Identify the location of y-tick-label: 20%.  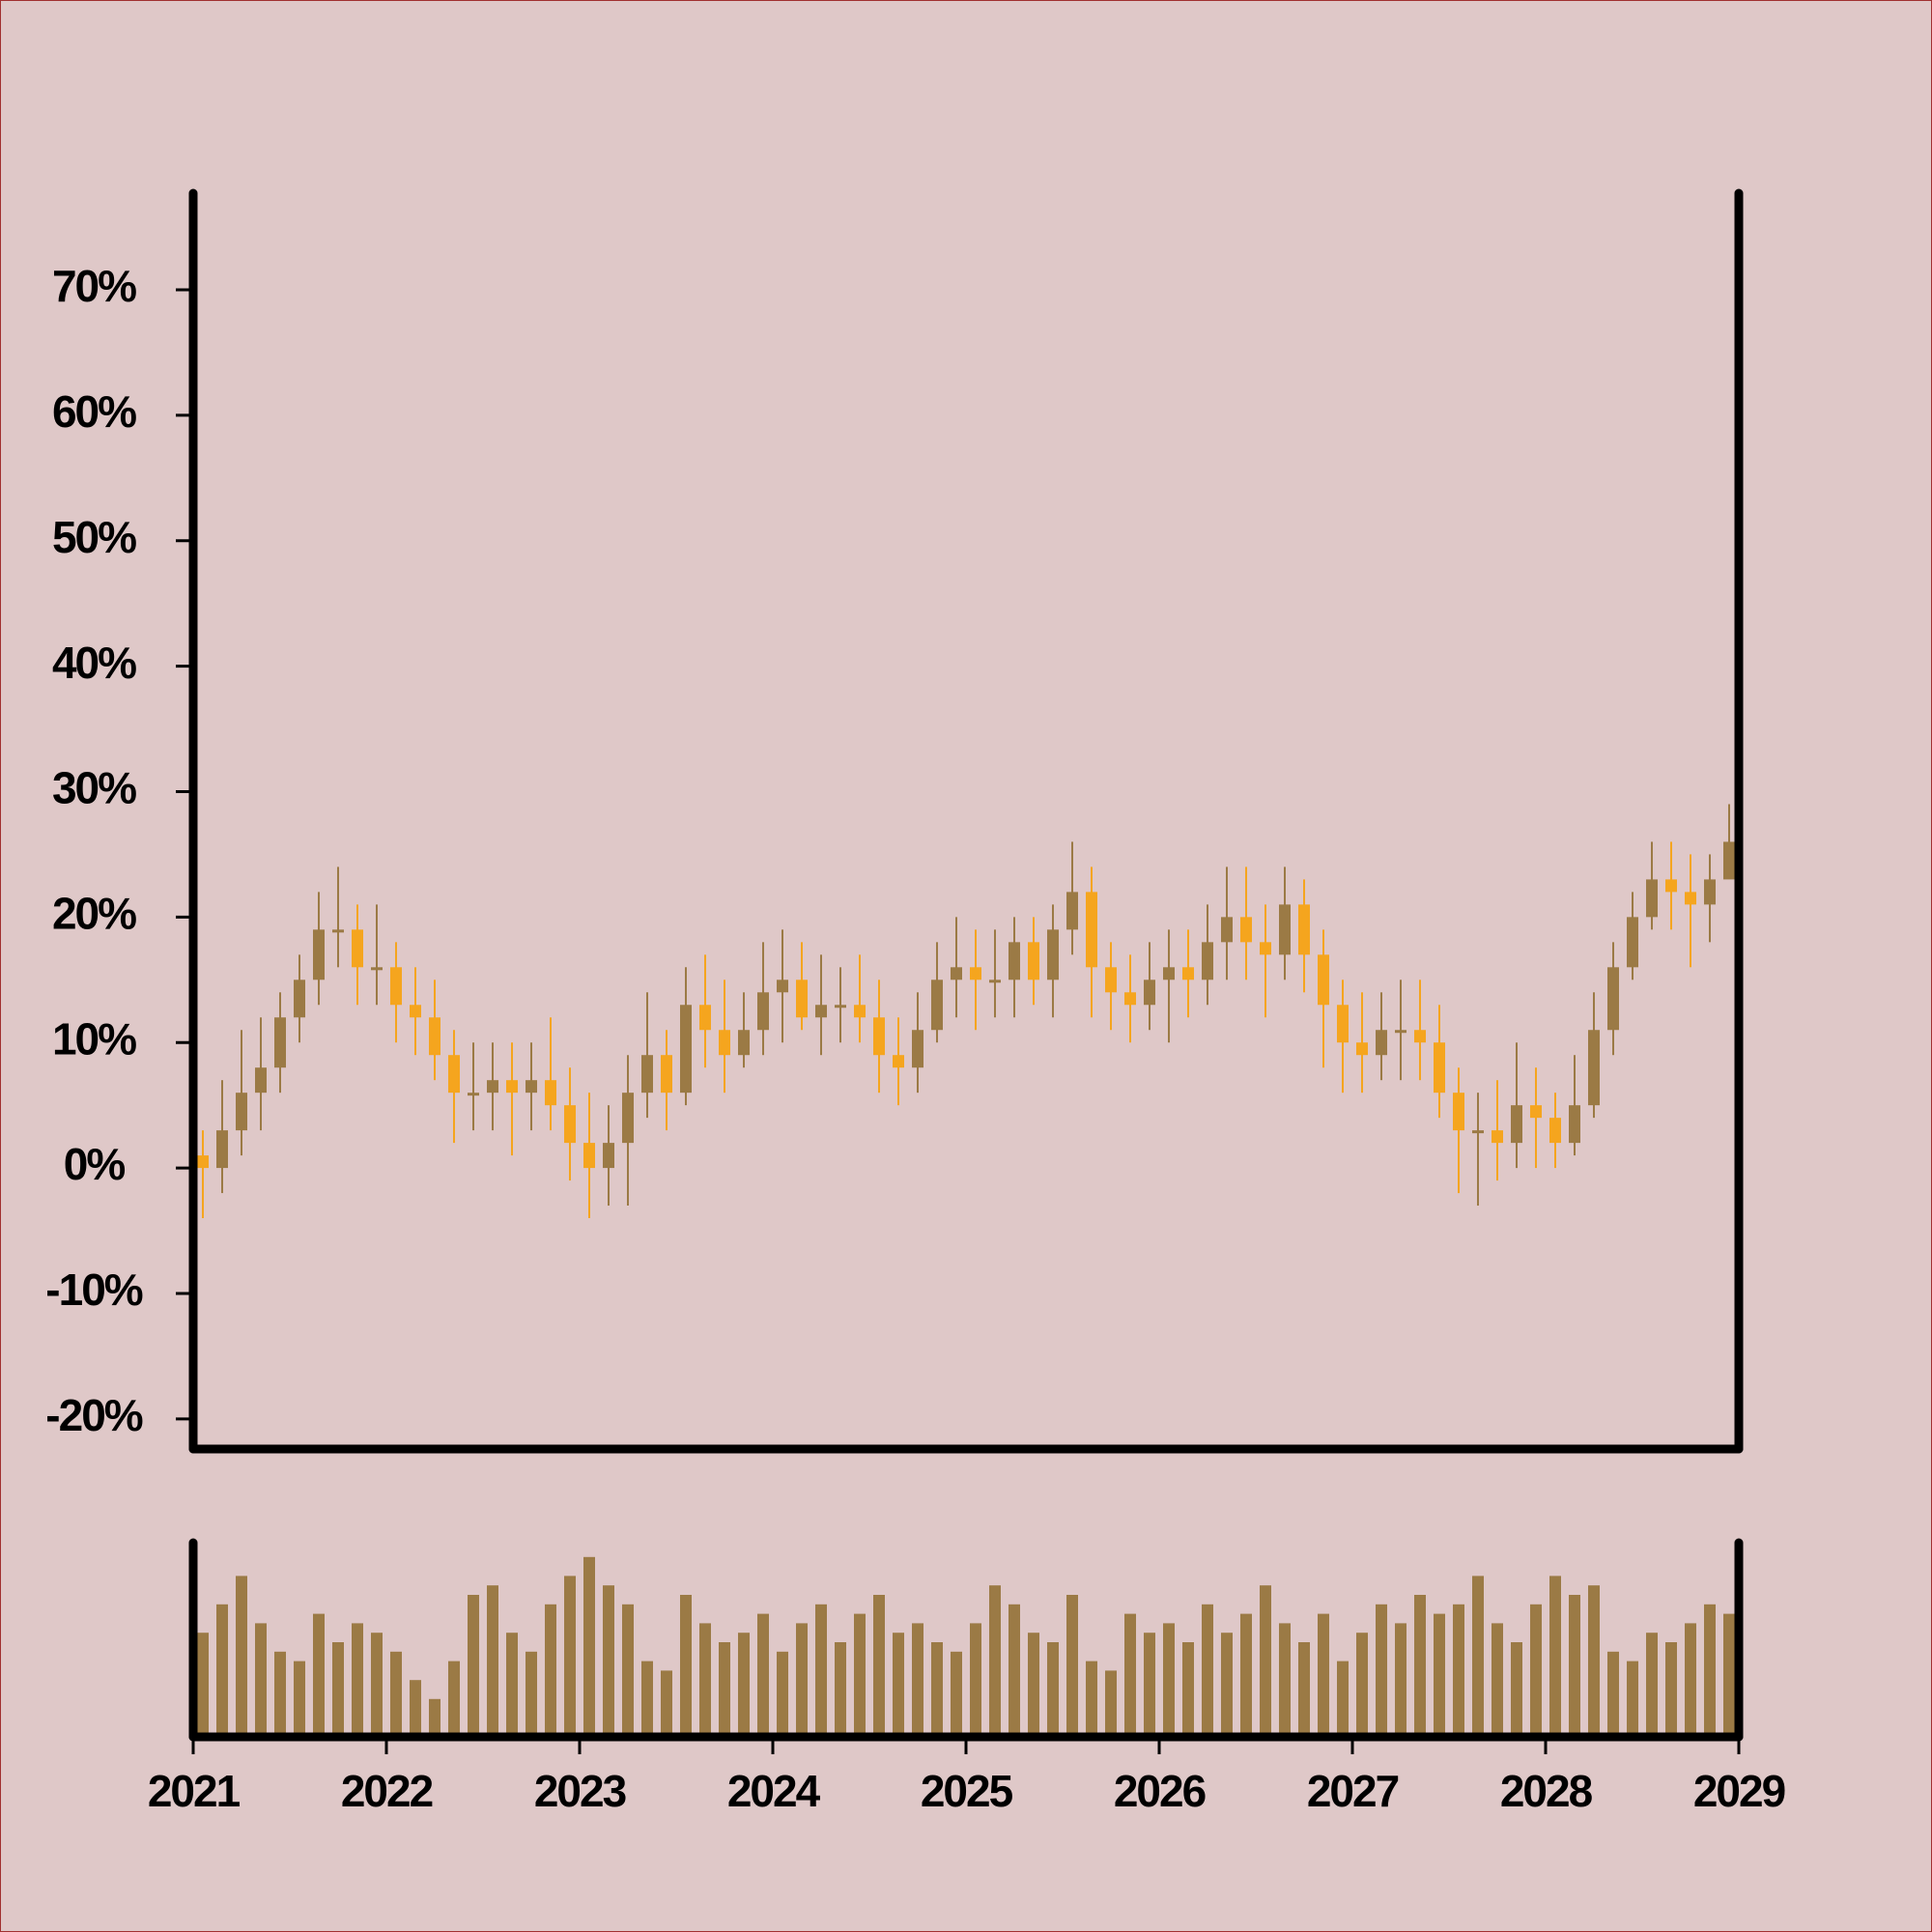
(94, 914).